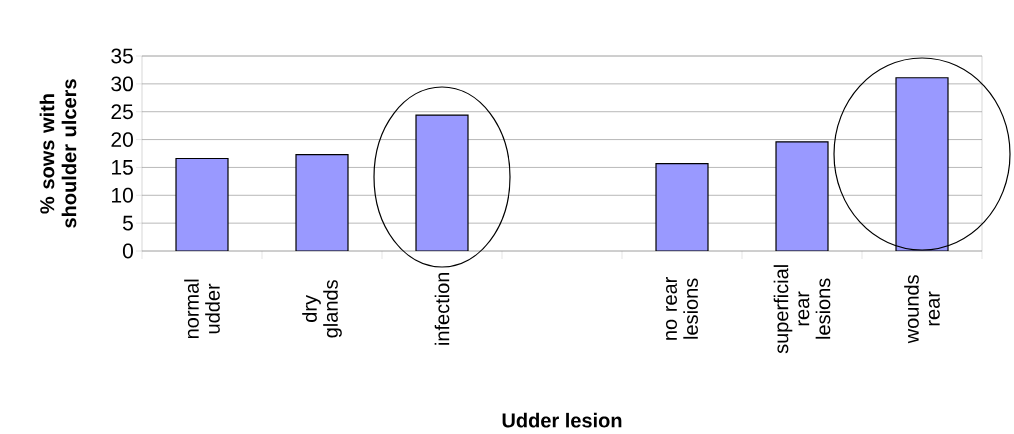  I want to click on y-tick-label: 25, so click(122, 112).